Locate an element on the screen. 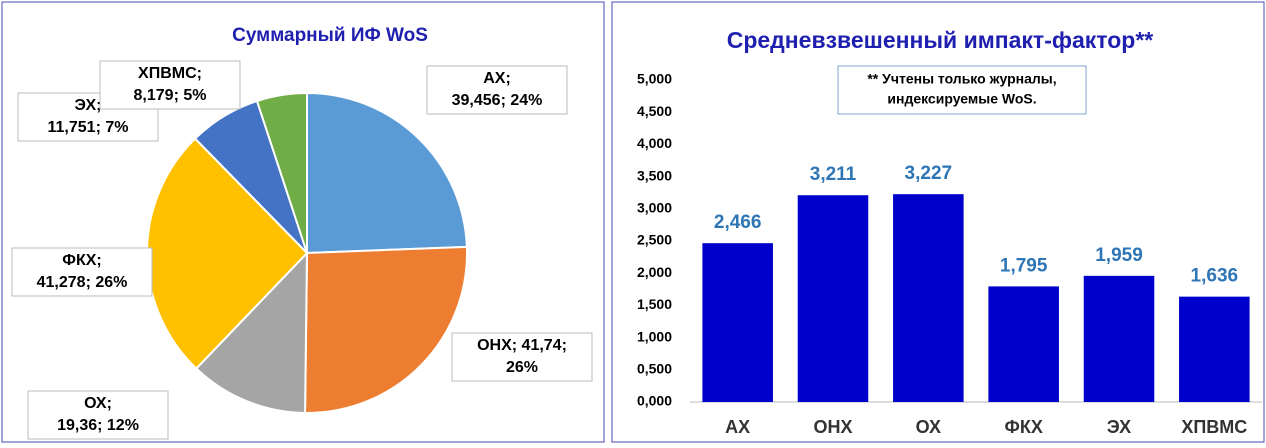 The width and height of the screenshot is (1266, 448). data-label: 1,795 is located at coordinates (1024, 265).